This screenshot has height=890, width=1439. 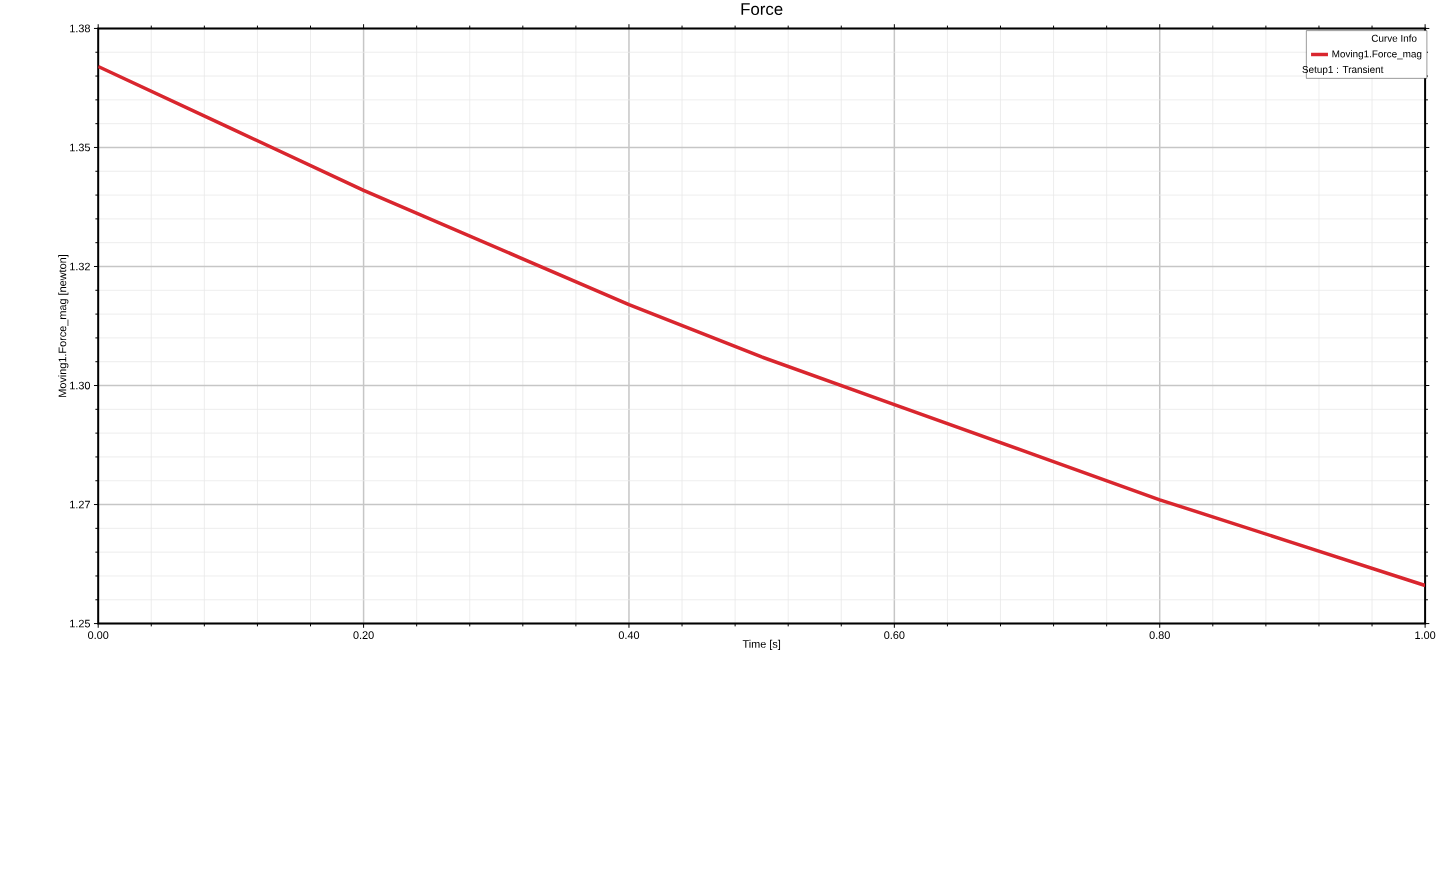 I want to click on y-tick-label: 1.38, so click(x=80, y=28).